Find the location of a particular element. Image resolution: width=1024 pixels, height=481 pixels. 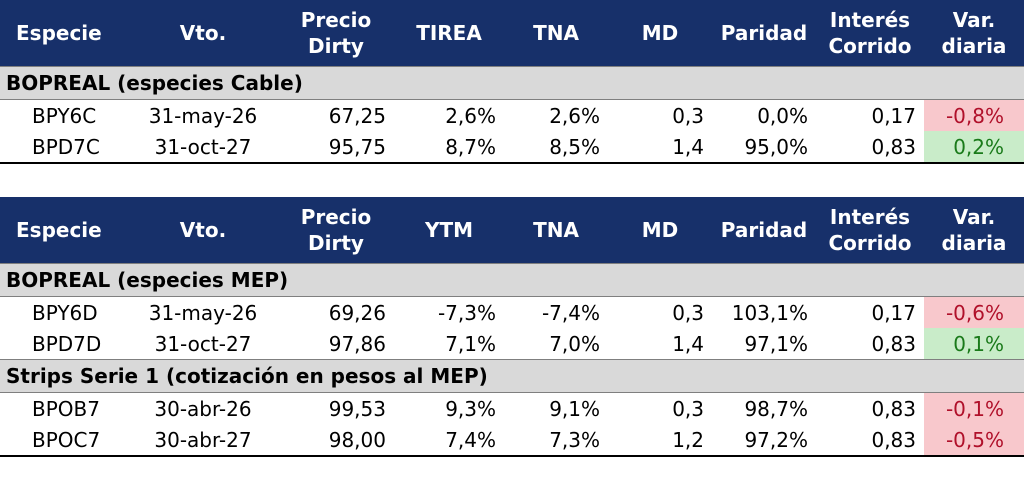

cell-var: 0,2% is located at coordinates (974, 147).